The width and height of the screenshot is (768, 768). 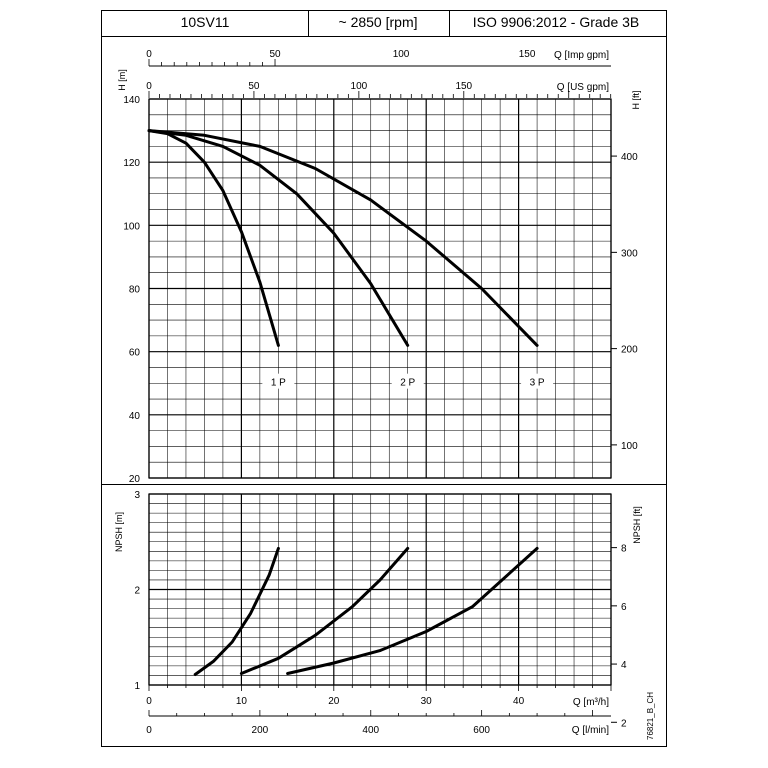 I want to click on imp-gpm-tick-label: 150, so click(x=527, y=54).